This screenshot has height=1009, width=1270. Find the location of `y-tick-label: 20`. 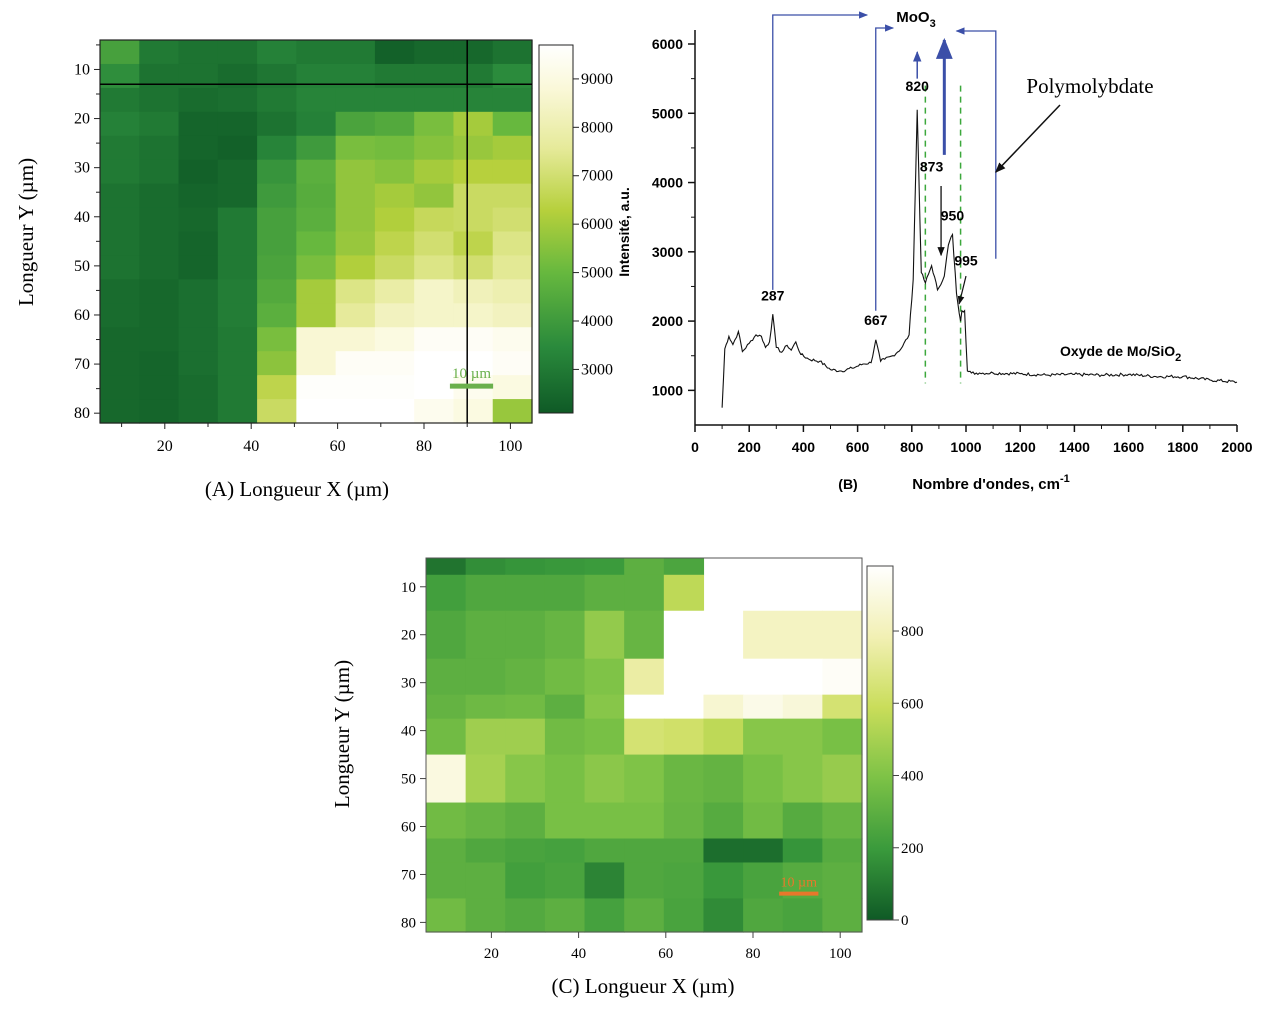

y-tick-label: 20 is located at coordinates (408, 636).